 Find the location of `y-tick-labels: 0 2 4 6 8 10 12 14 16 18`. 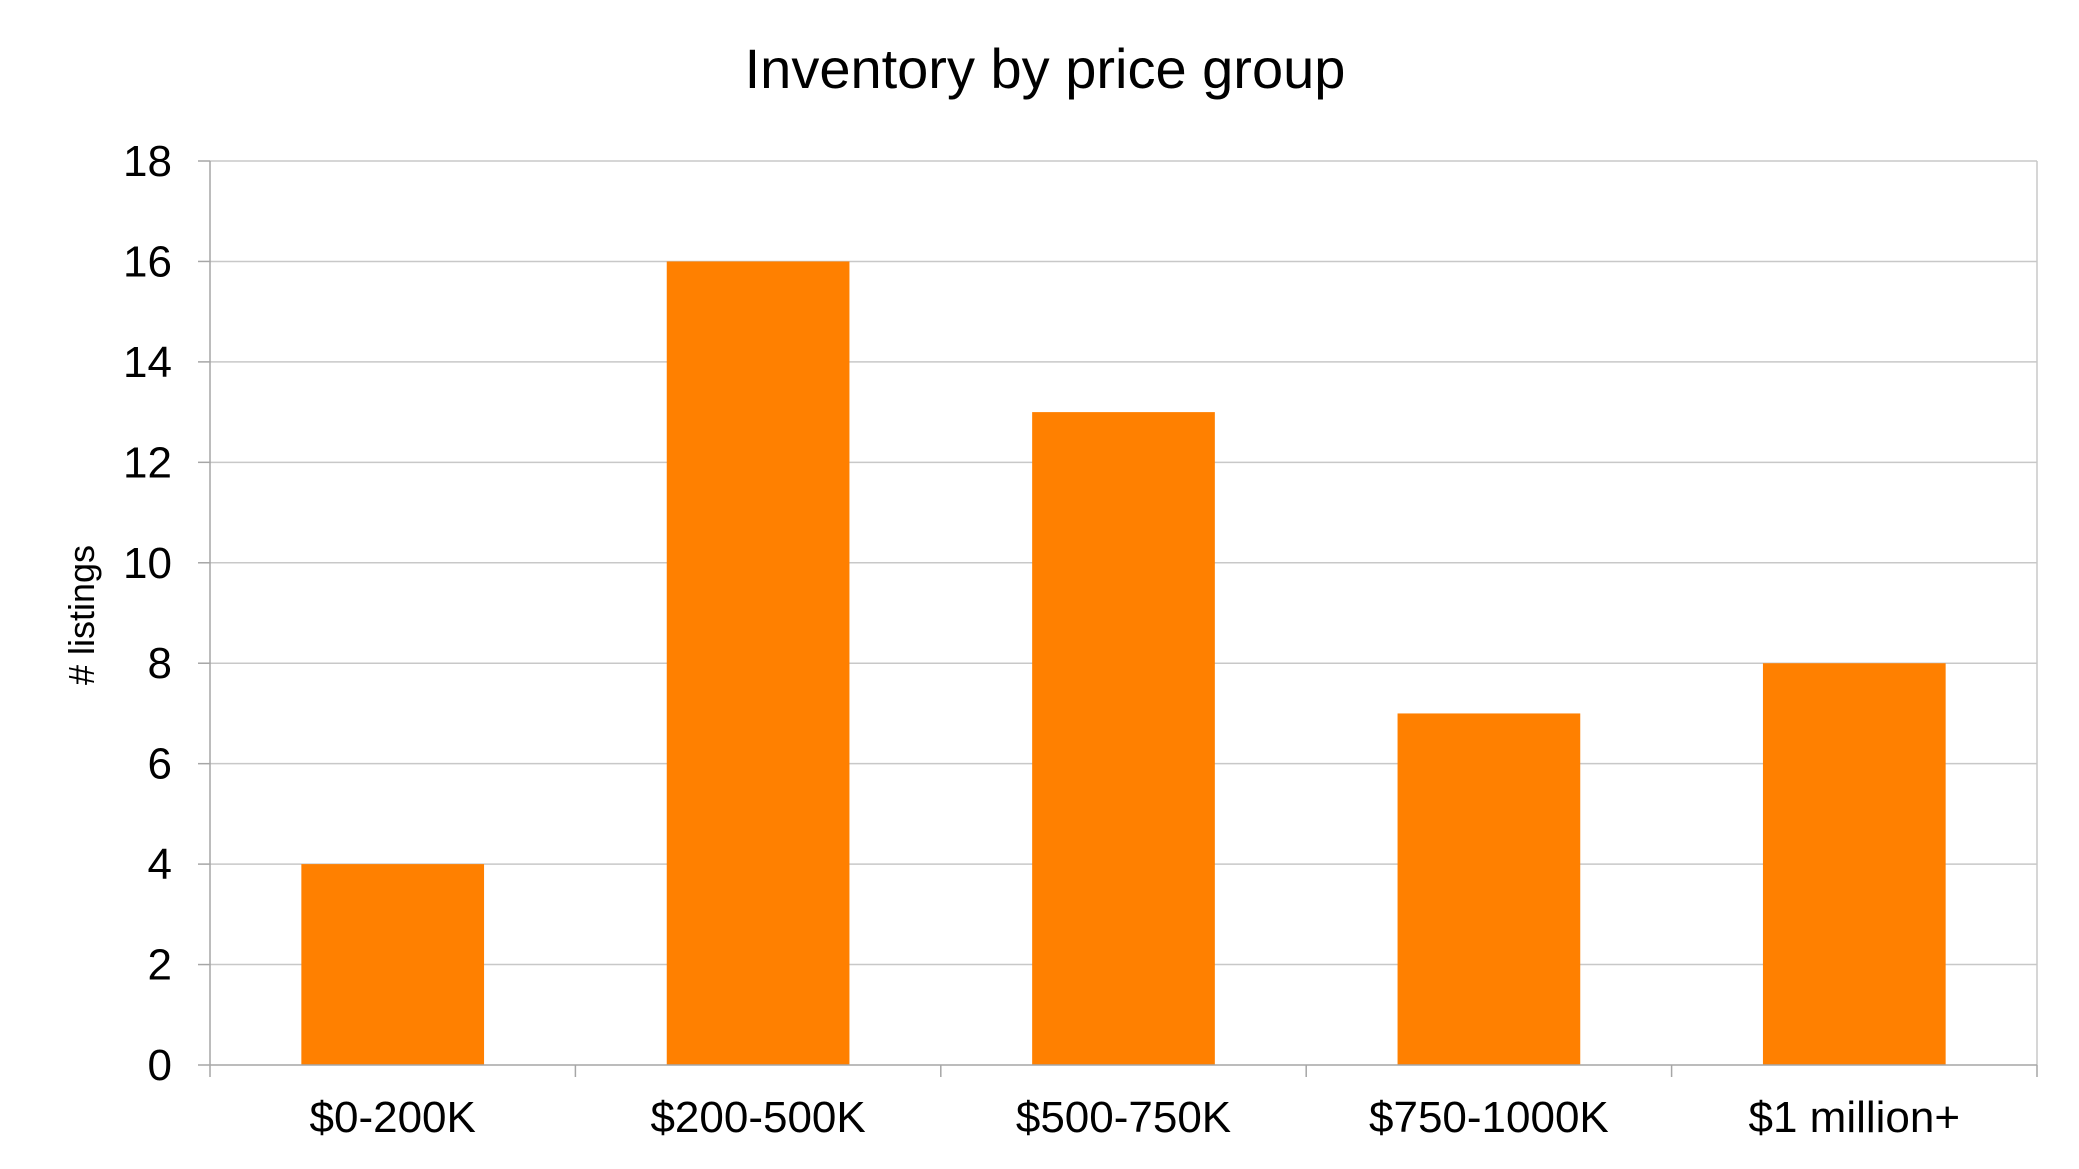

y-tick-labels: 0 2 4 6 8 10 12 14 16 18 is located at coordinates (147, 613).